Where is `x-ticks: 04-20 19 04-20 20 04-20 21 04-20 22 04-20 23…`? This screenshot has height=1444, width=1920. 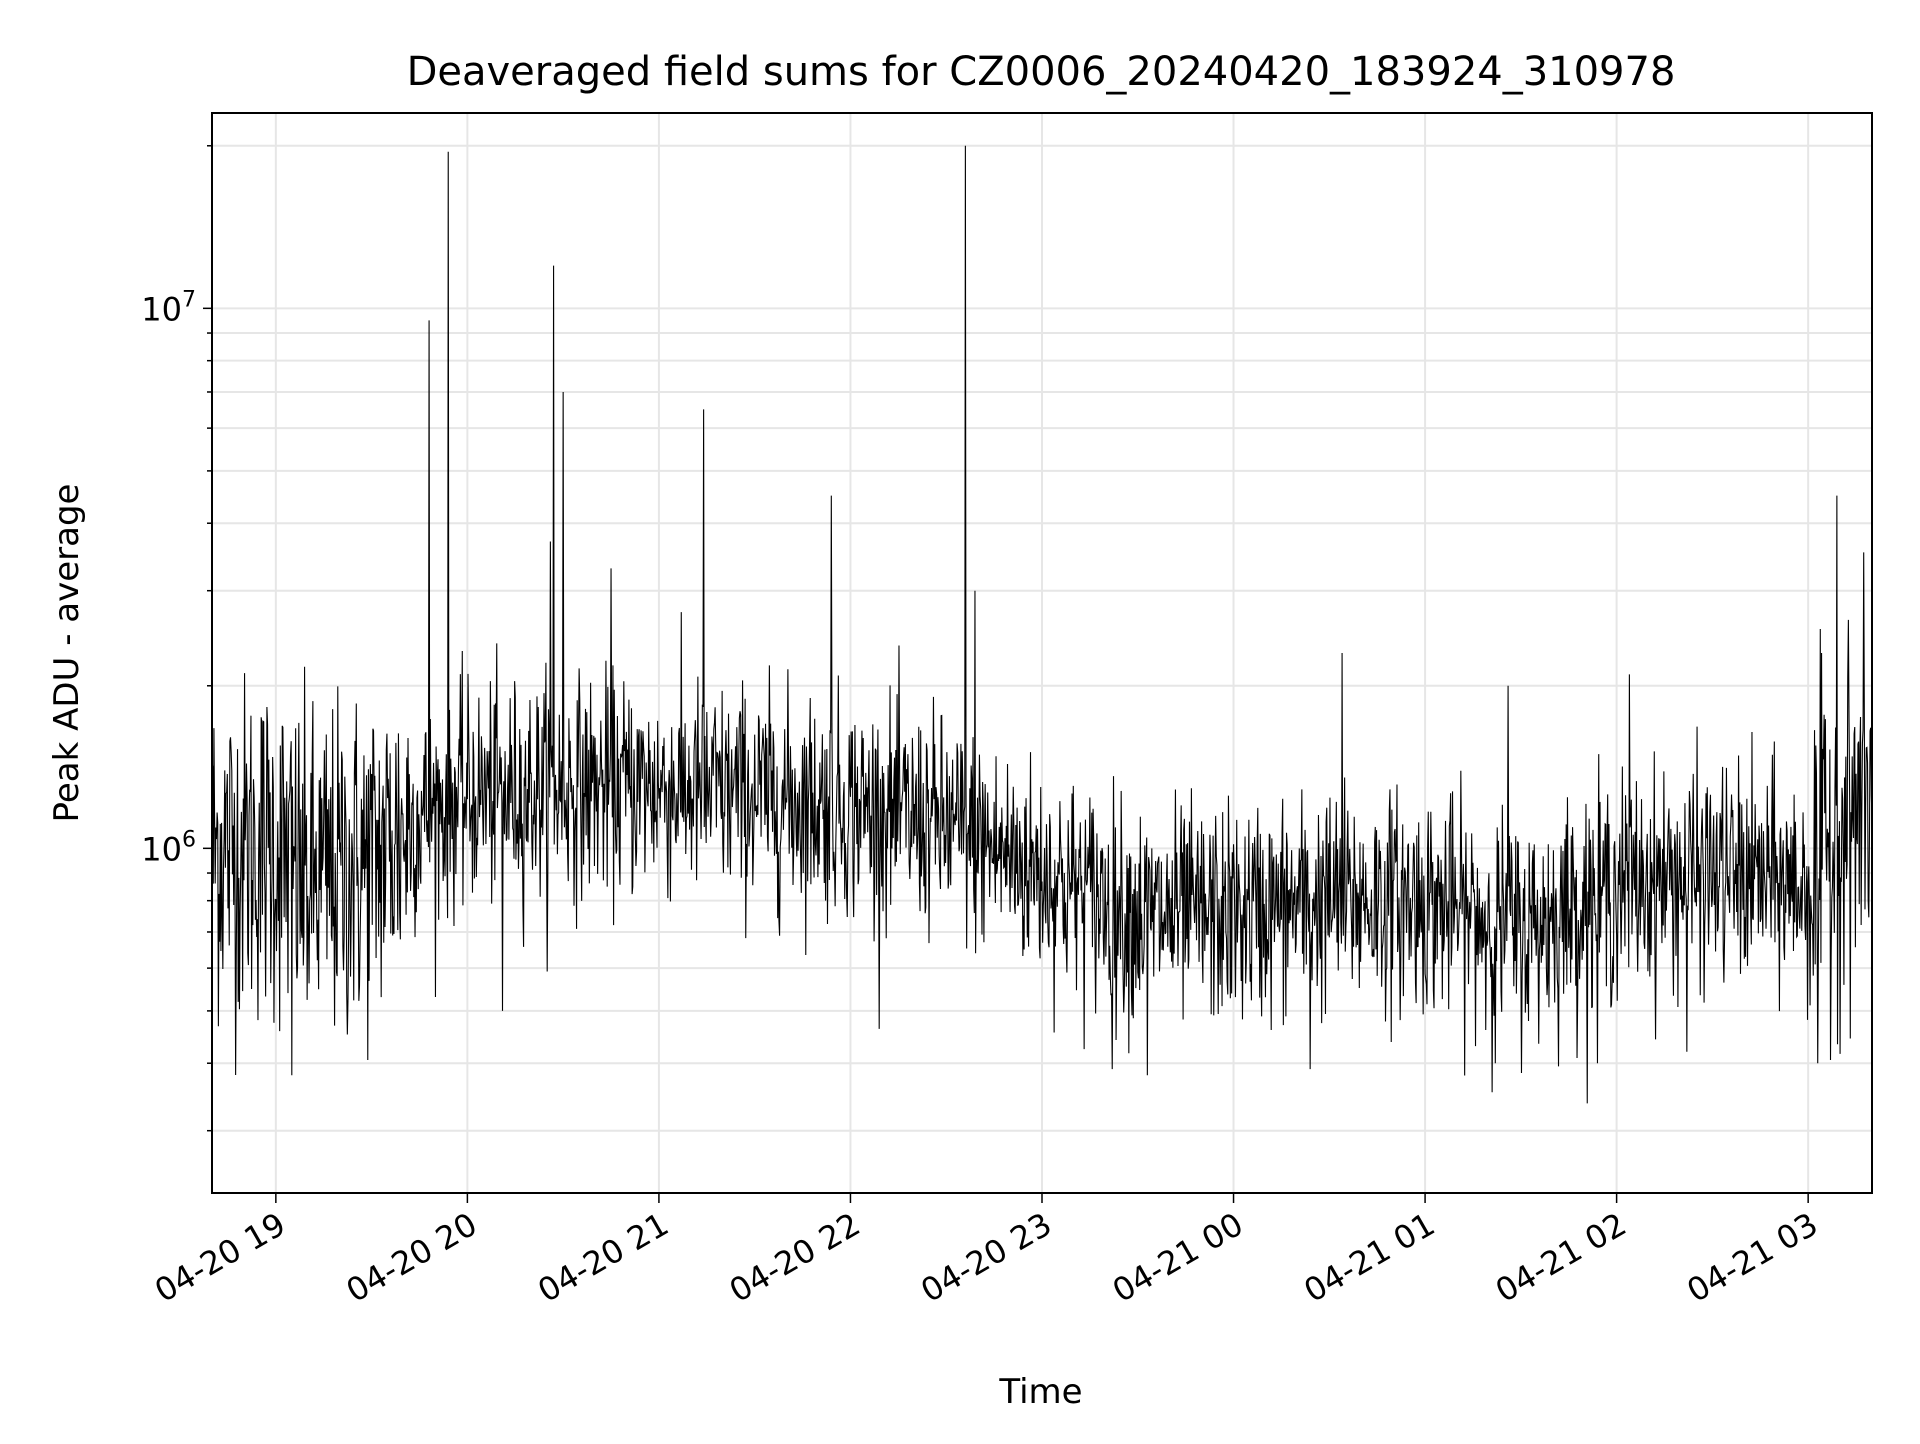
x-ticks: 04-20 19 04-20 20 04-20 21 04-20 22 04-20 23… is located at coordinates (986, 1251).